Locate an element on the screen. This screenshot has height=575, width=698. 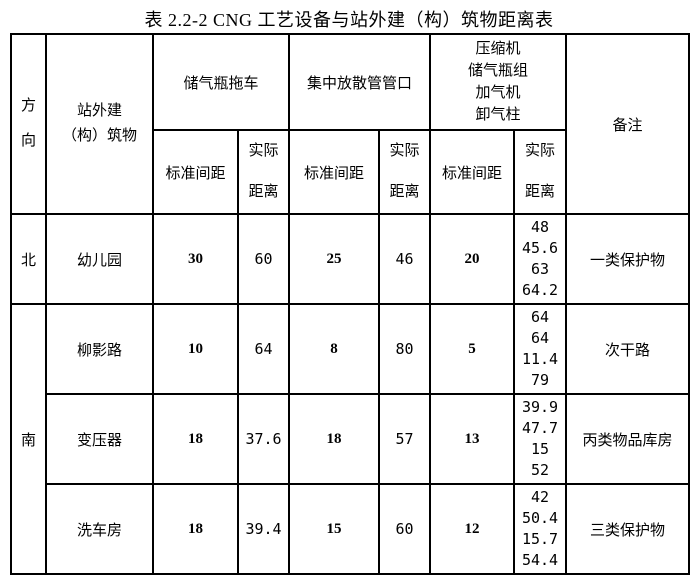
cell-trailer-actual: 39.4 is located at coordinates (263, 529).